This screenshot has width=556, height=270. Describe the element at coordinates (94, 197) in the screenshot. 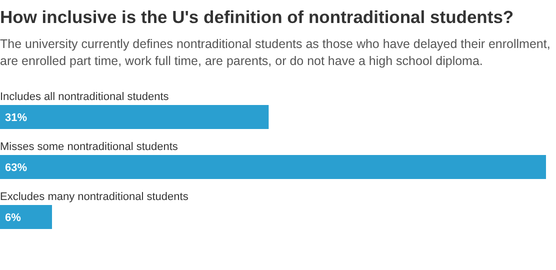

I see `y-tick-label: Excludes many nontraditional students` at that location.